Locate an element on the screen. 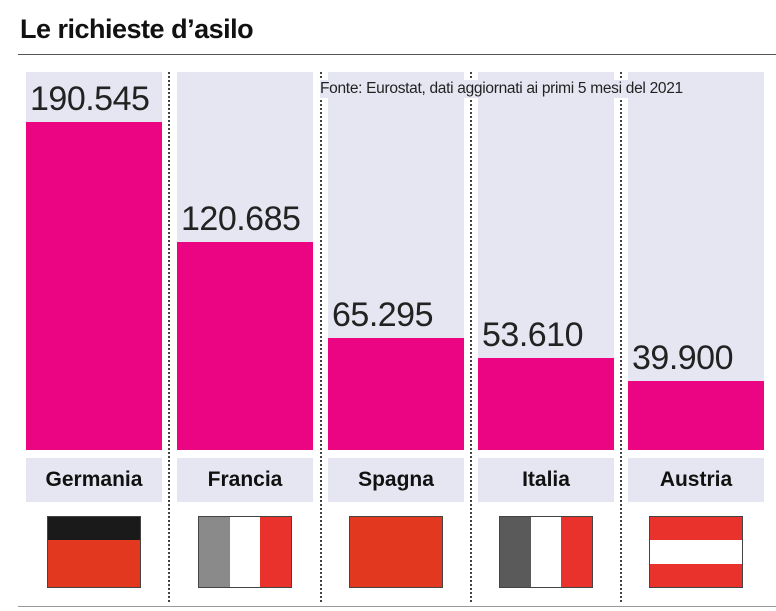 Image resolution: width=776 pixels, height=611 pixels. value-label-austria: 39.900 is located at coordinates (683, 358).